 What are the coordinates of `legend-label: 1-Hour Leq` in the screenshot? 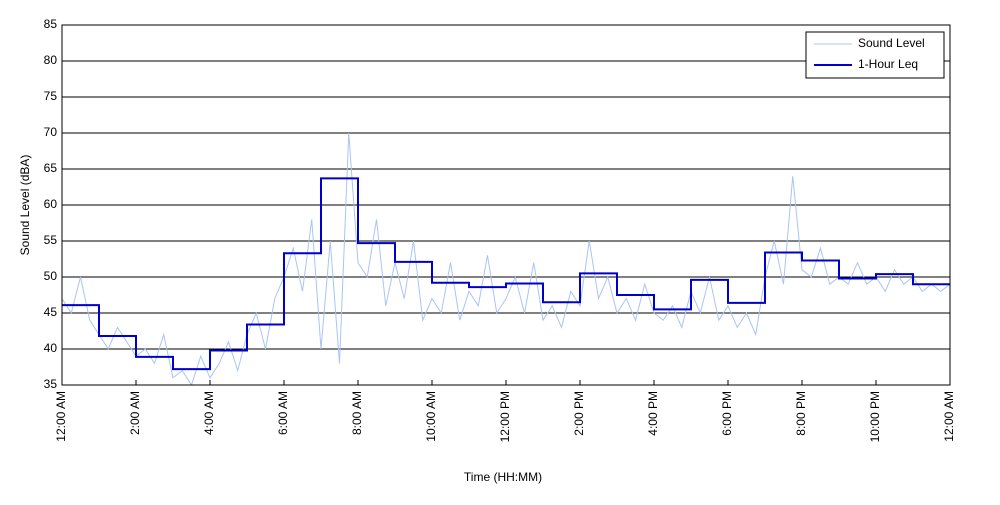 It's located at (888, 64).